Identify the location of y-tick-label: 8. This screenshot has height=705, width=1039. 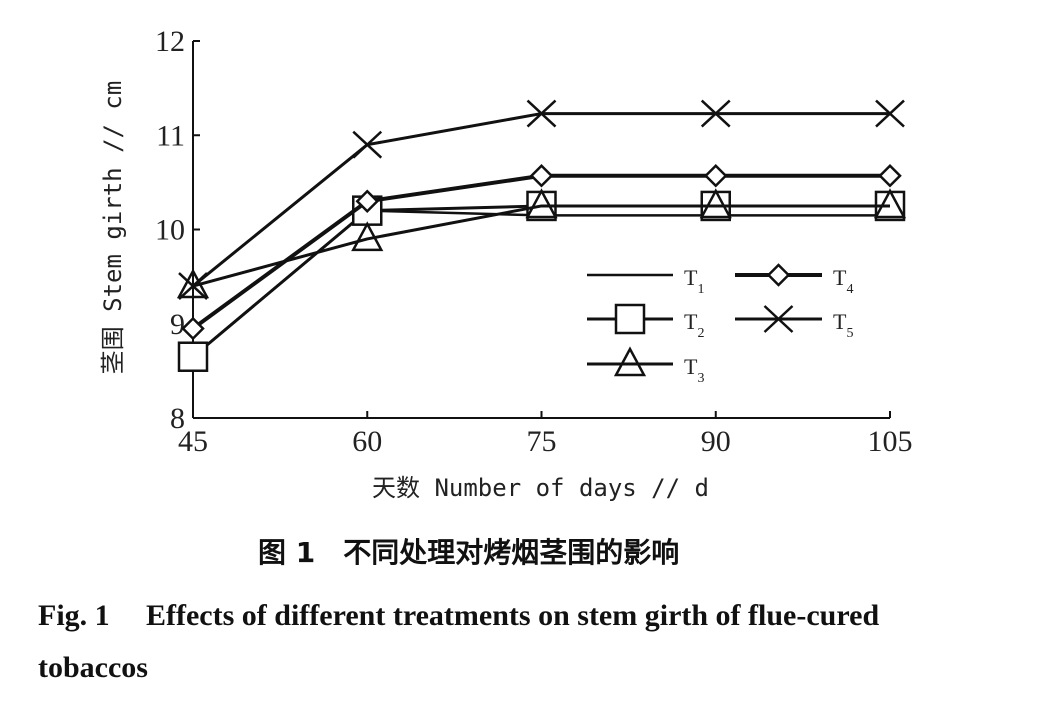
(177, 418).